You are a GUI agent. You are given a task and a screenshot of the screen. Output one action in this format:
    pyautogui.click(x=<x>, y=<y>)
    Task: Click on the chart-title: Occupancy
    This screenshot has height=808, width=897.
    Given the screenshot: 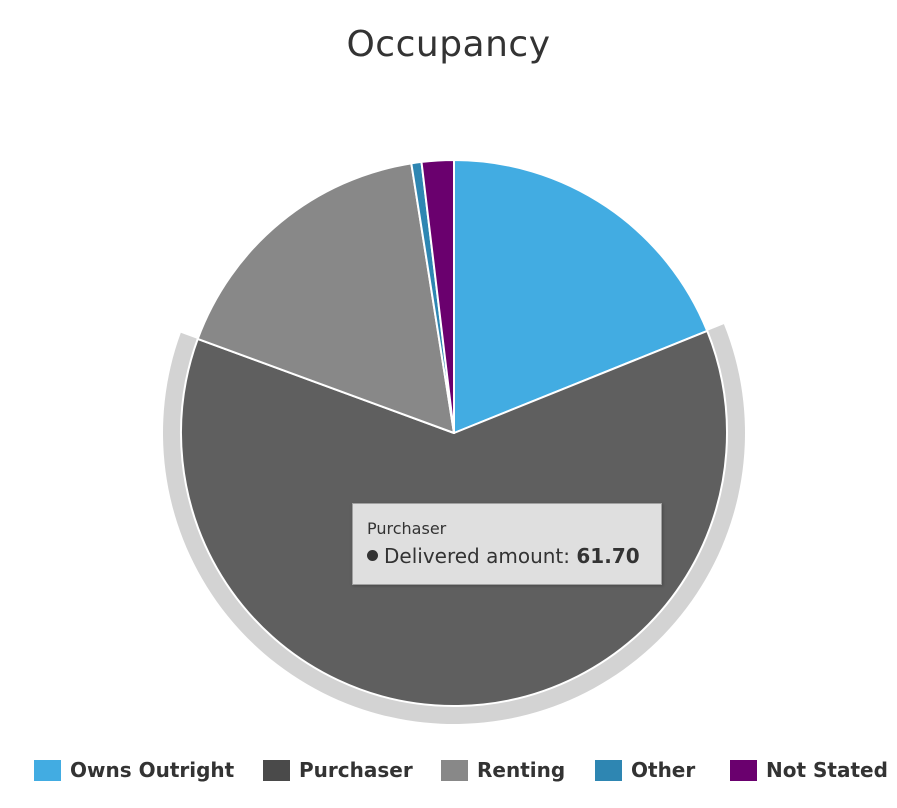 What is the action you would take?
    pyautogui.click(x=448, y=44)
    